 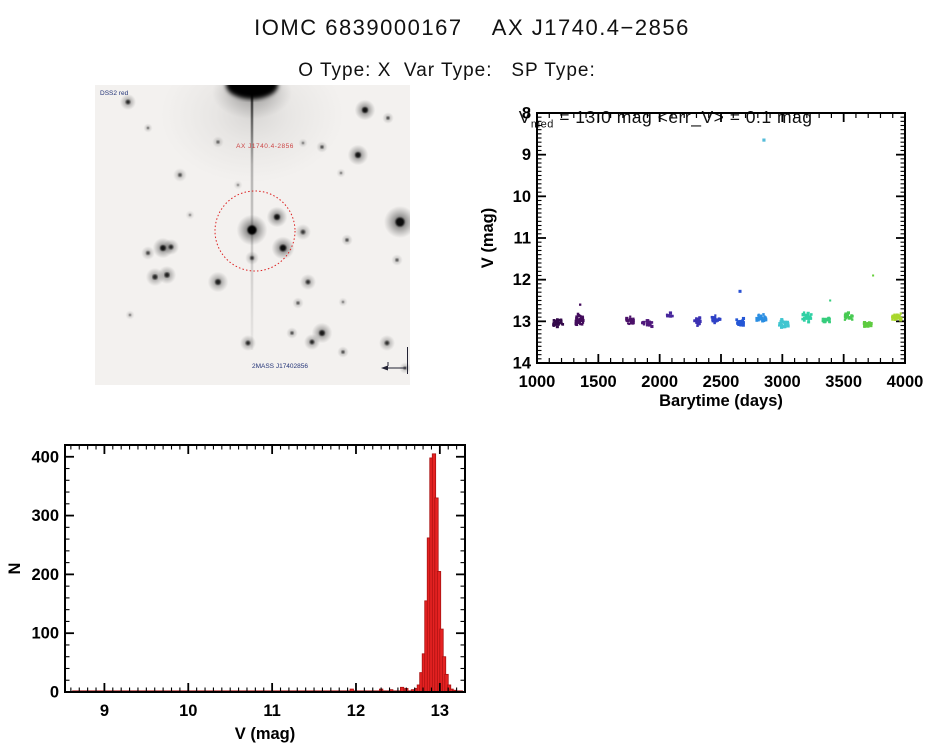 I want to click on svg-text: 300, so click(x=45, y=516).